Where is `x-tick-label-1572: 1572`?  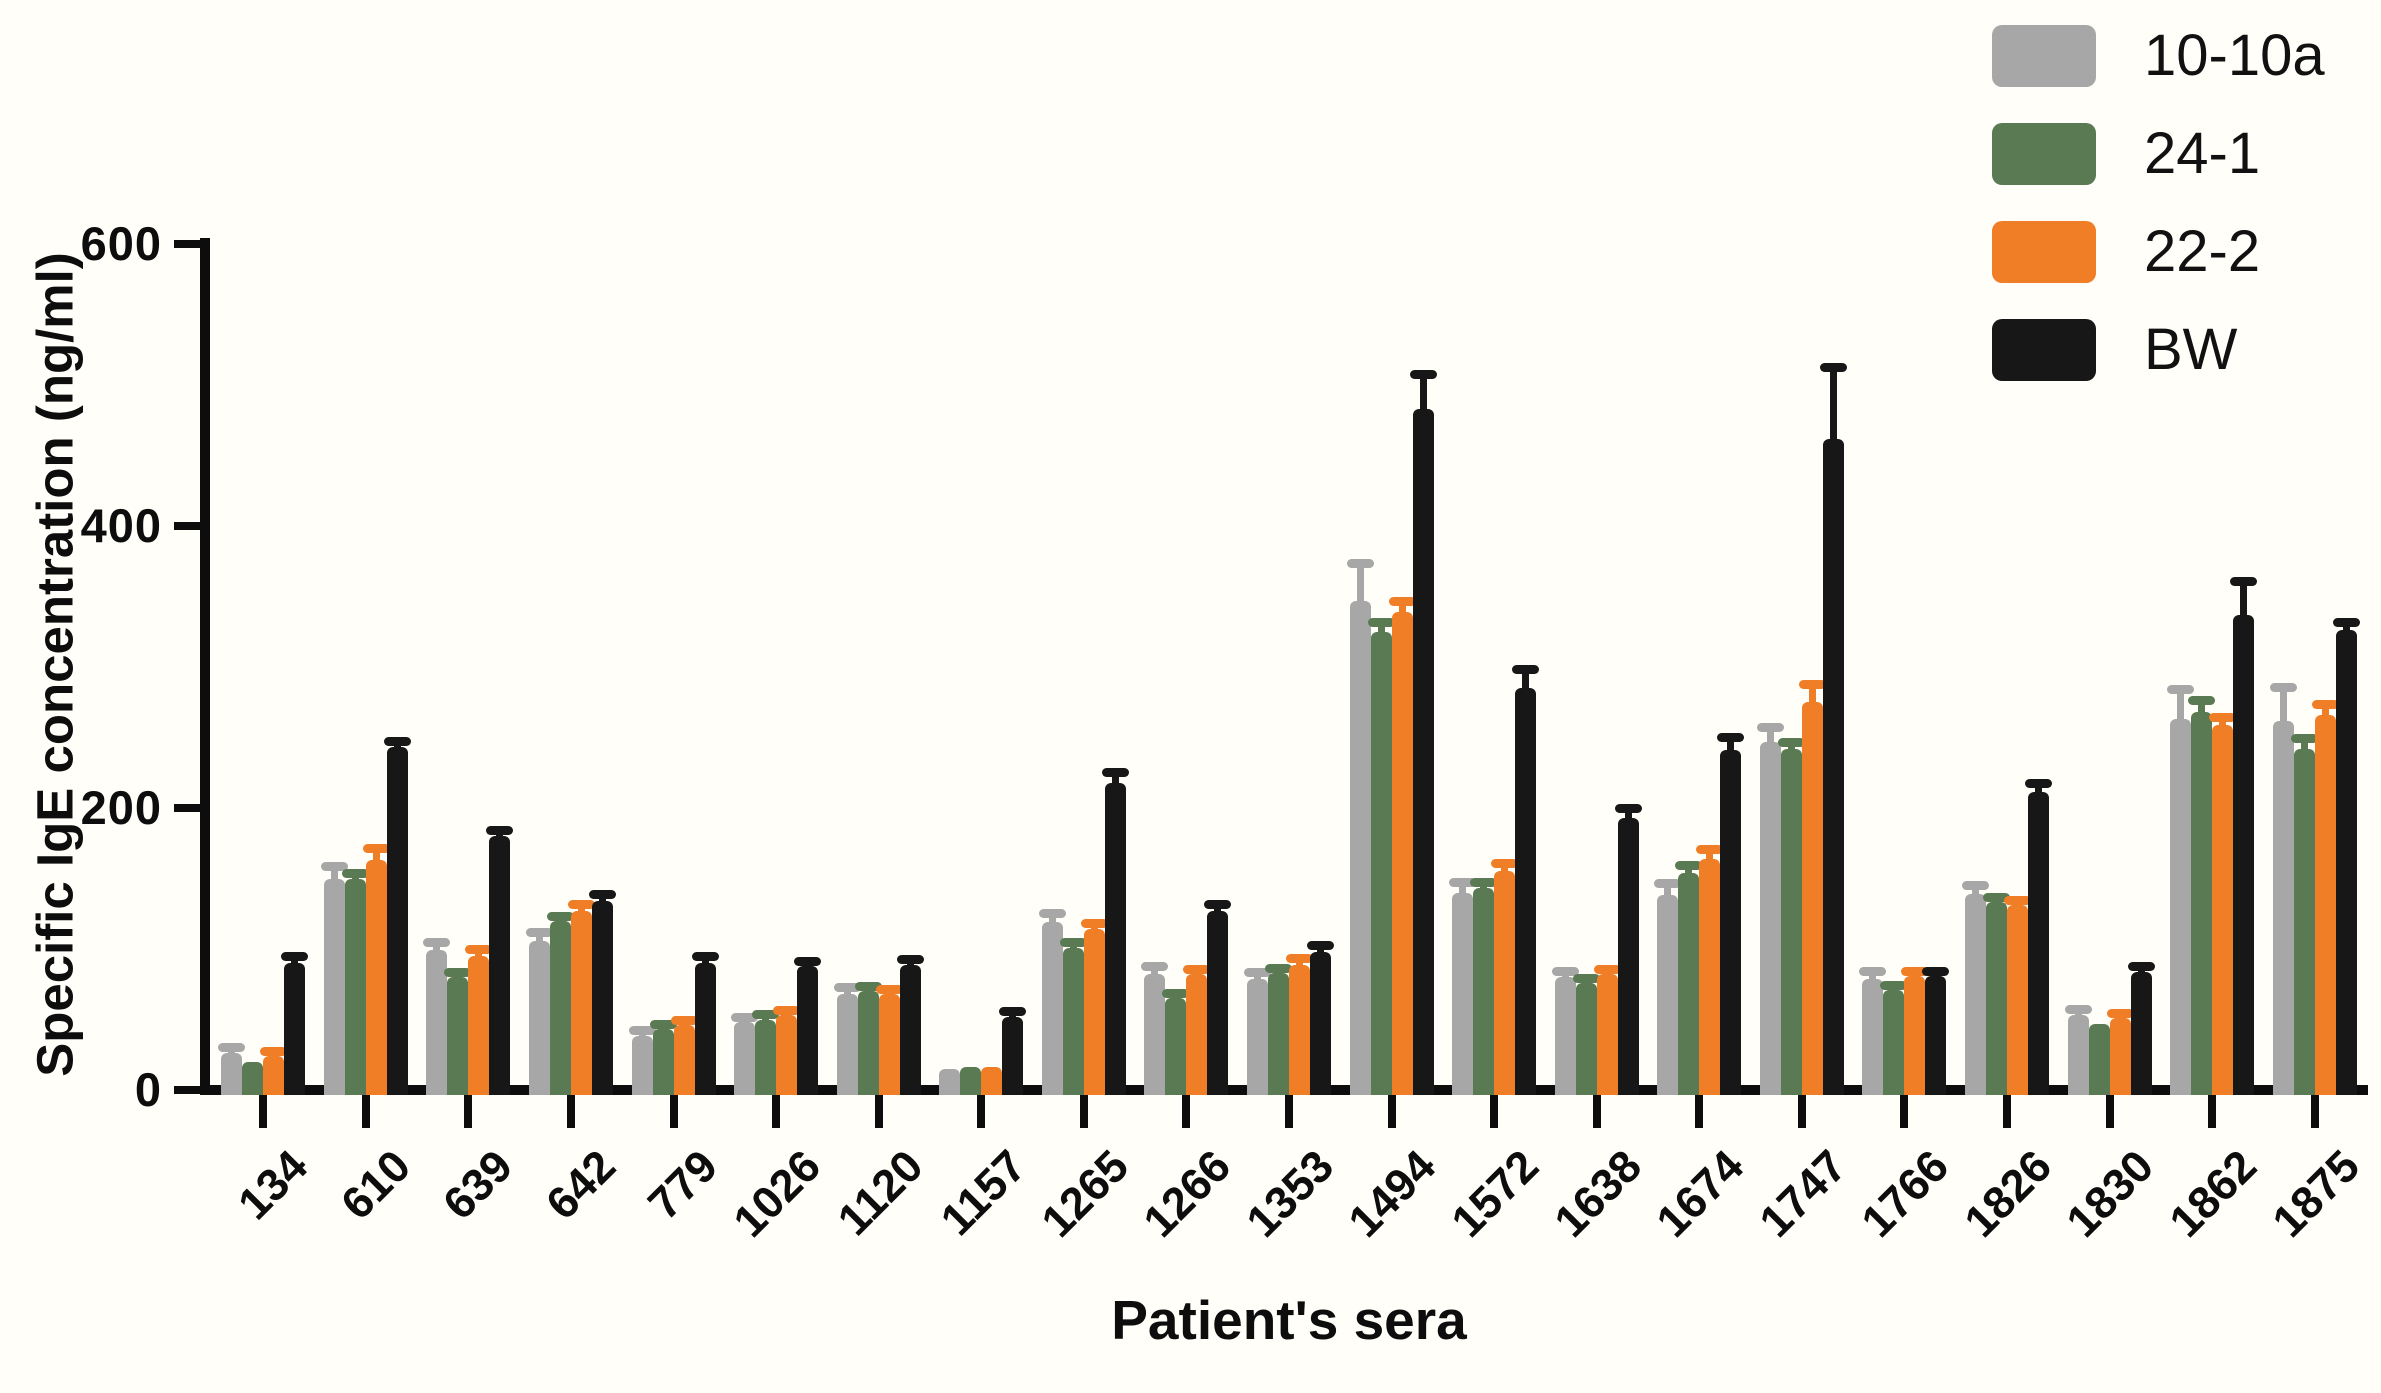 x-tick-label-1572: 1572 is located at coordinates (1495, 1193).